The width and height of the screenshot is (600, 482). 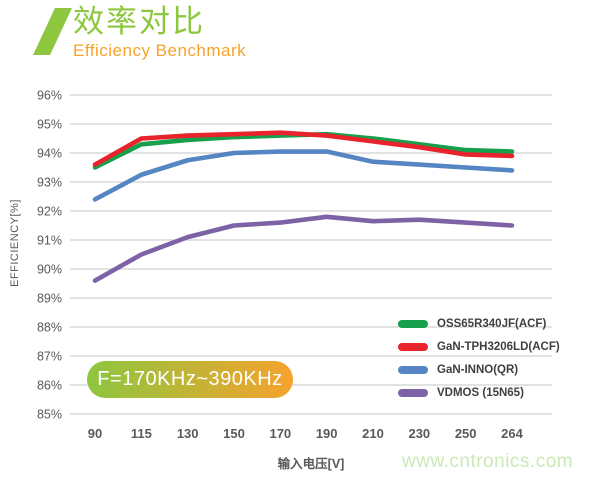 What do you see at coordinates (49, 386) in the screenshot?
I see `y-tick-label: 86%` at bounding box center [49, 386].